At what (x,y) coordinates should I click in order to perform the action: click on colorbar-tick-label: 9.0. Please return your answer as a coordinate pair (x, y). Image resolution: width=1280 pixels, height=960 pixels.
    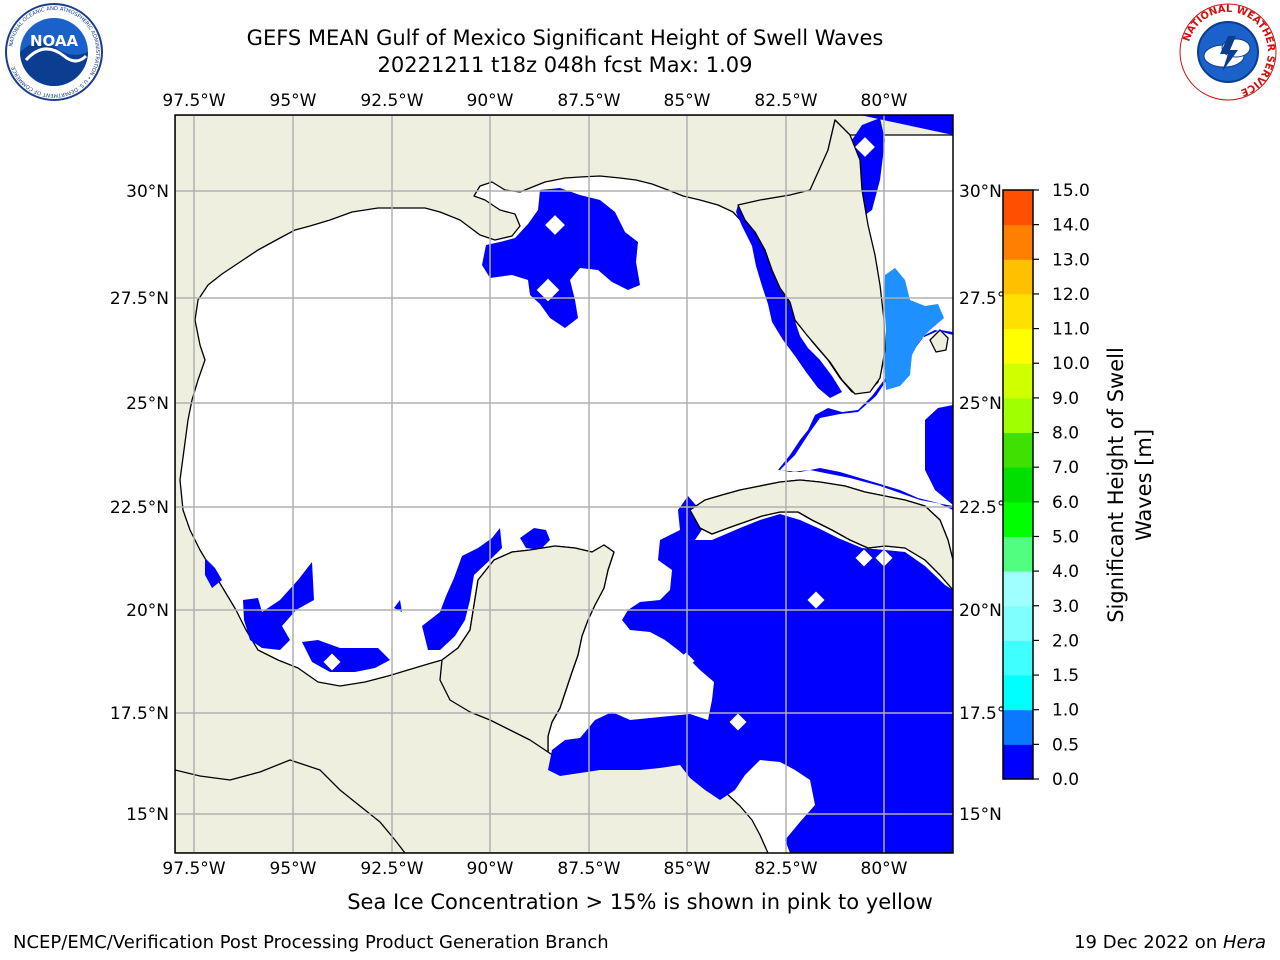
    Looking at the image, I should click on (1065, 399).